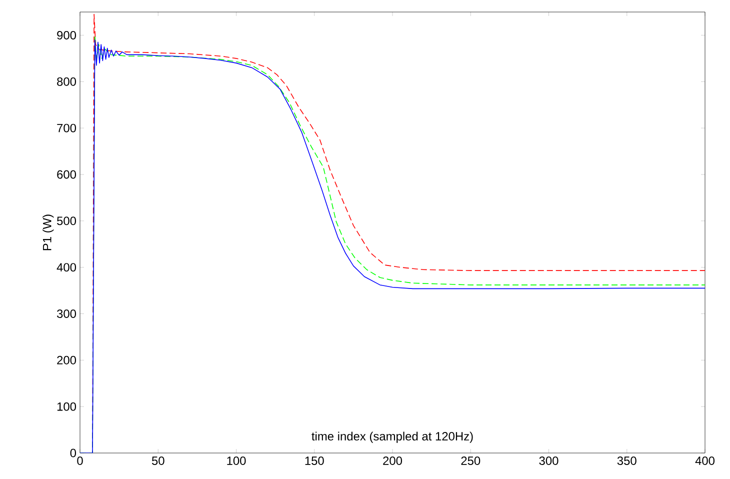  What do you see at coordinates (158, 460) in the screenshot?
I see `x-tick-label: 50` at bounding box center [158, 460].